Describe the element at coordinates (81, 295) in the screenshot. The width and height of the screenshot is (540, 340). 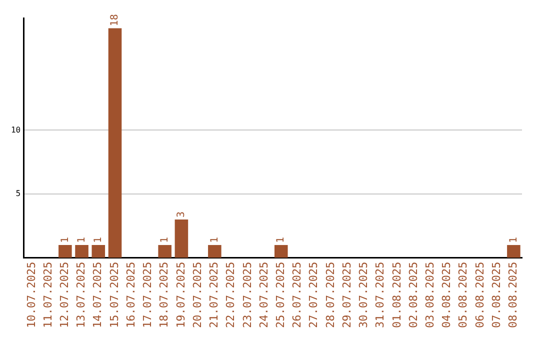
I see `x-tick-label: 13.07.2025` at that location.